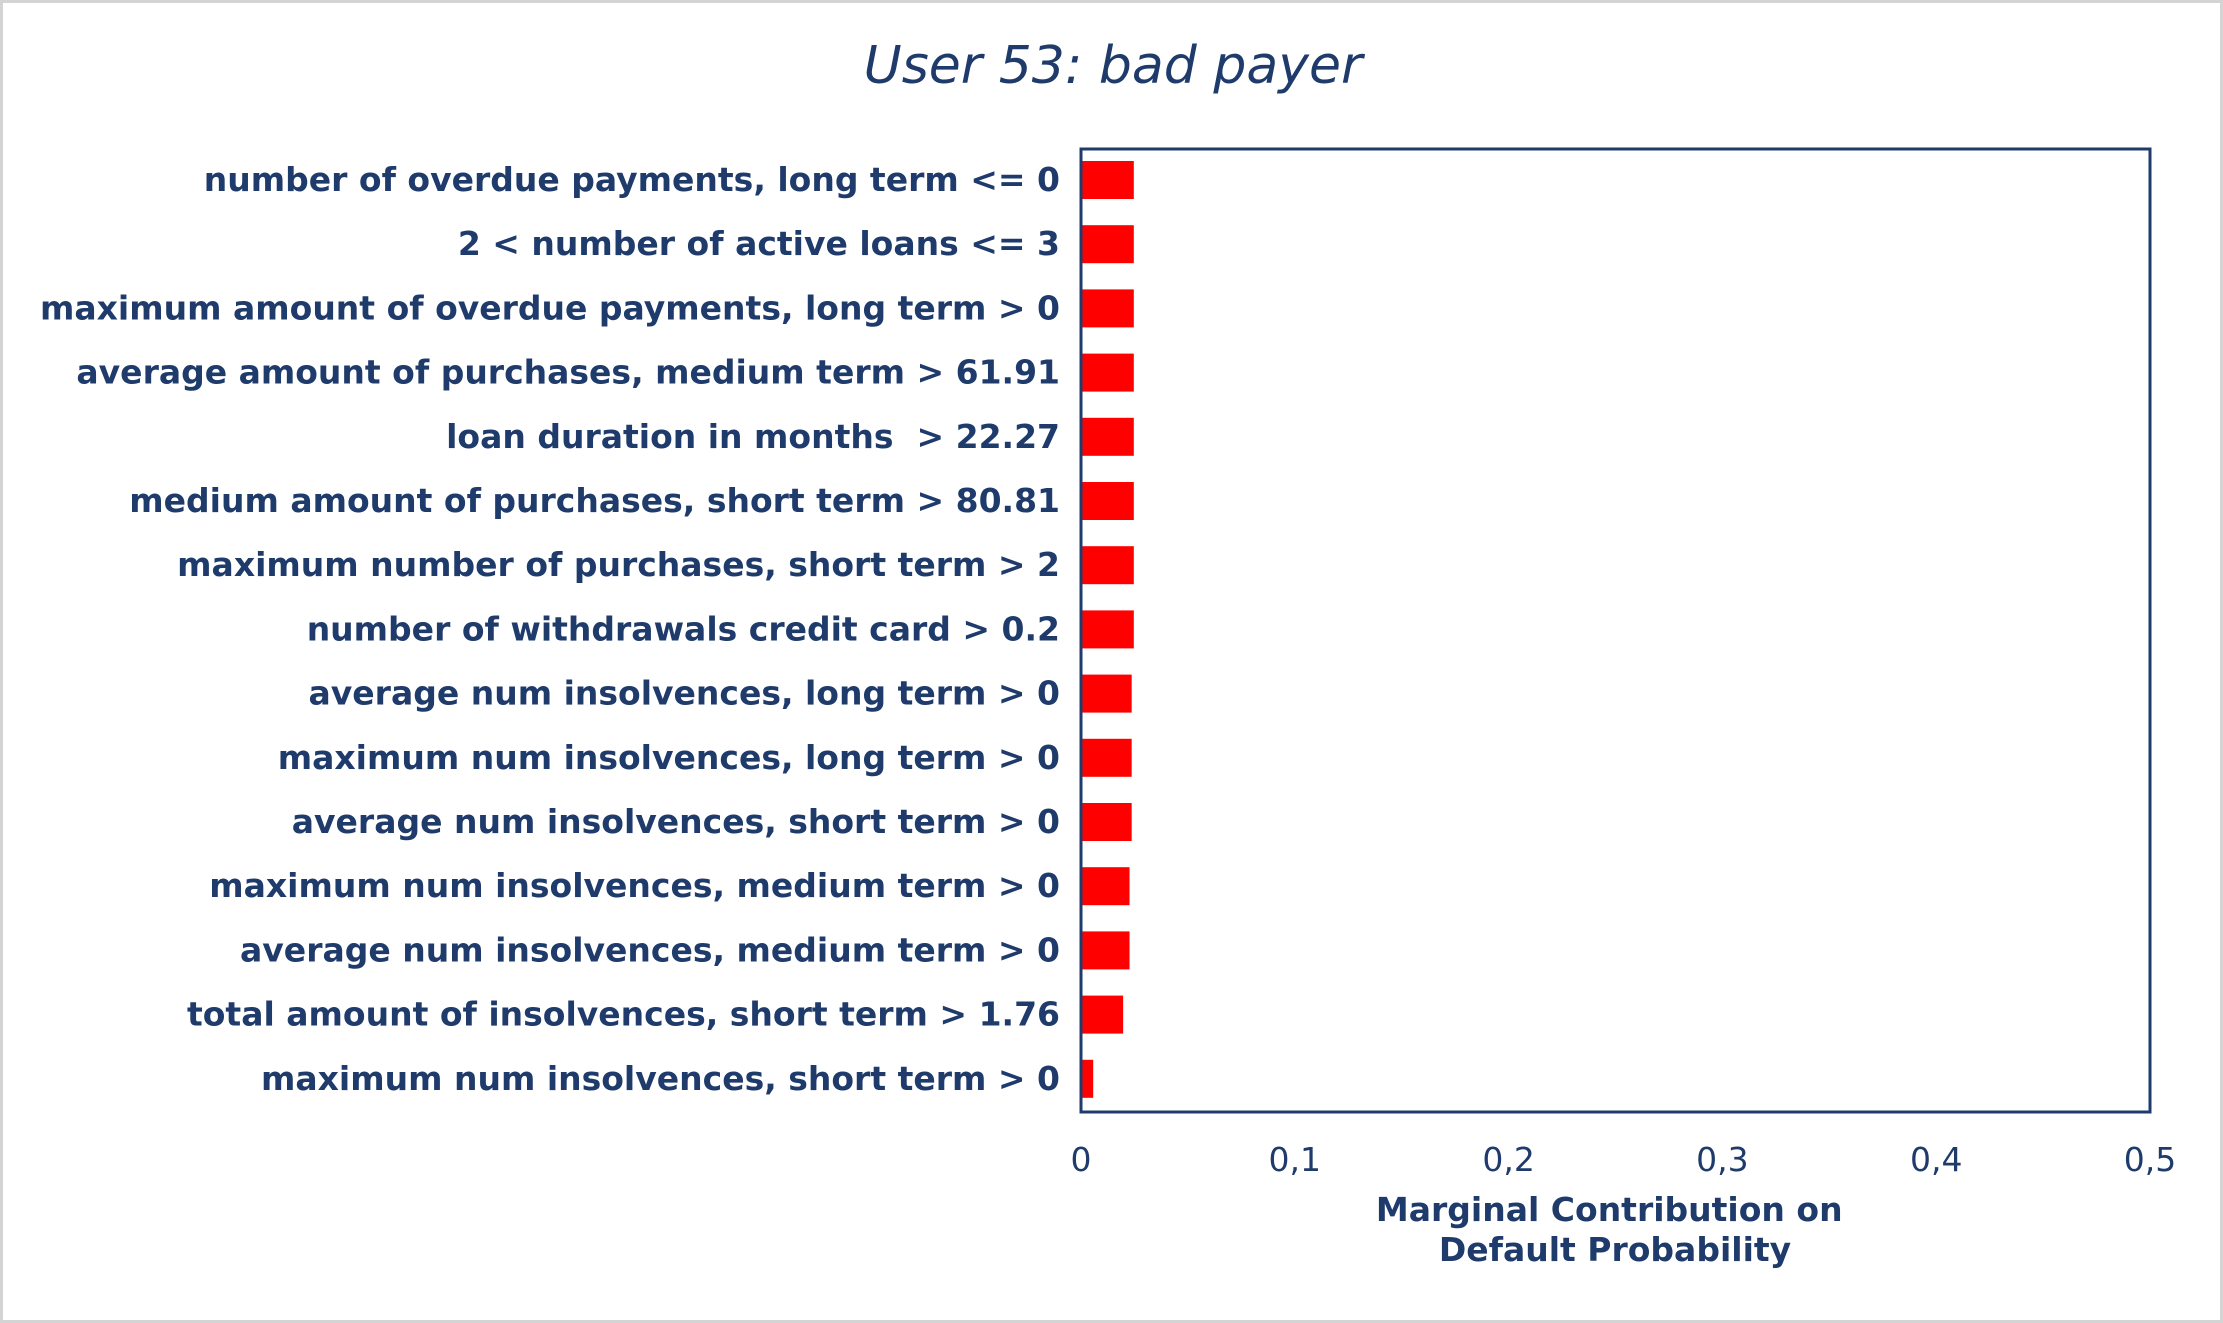 The image size is (2223, 1323). What do you see at coordinates (1609, 1209) in the screenshot?
I see `x-axis-title-line-1: Marginal Contribution on` at bounding box center [1609, 1209].